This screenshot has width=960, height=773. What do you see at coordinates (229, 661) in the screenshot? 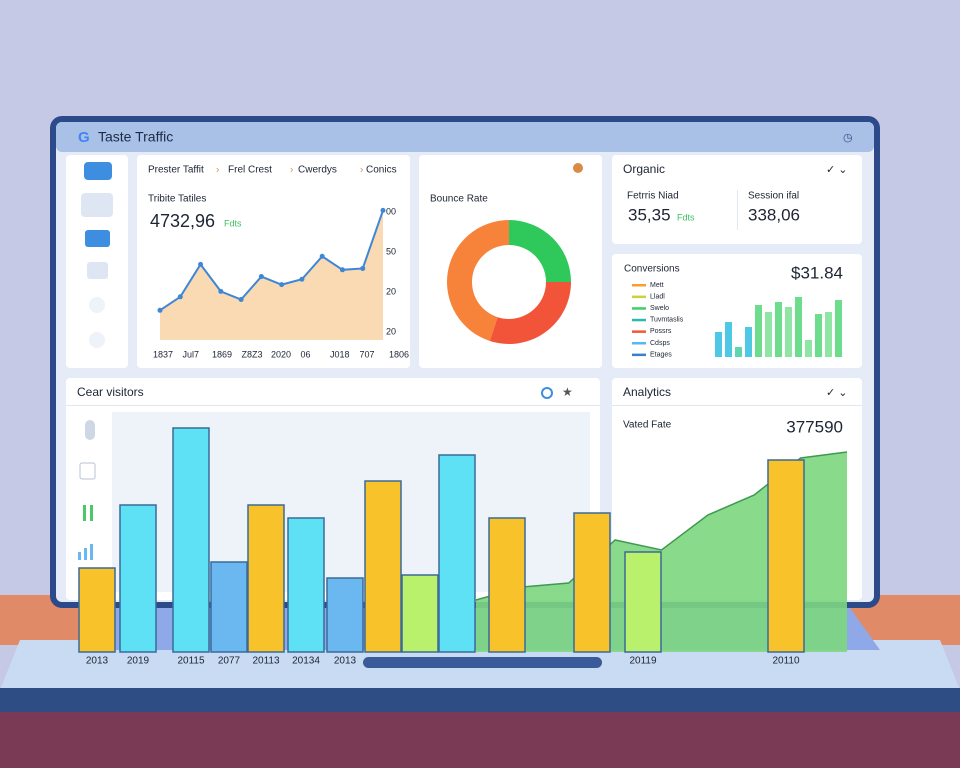
I see `x-tick-label: 2077` at bounding box center [229, 661].